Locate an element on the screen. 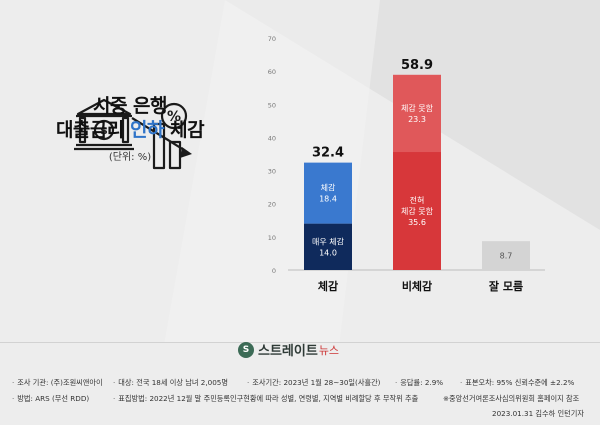 This screenshot has height=425, width=600. data-label: 체감 is located at coordinates (328, 188).